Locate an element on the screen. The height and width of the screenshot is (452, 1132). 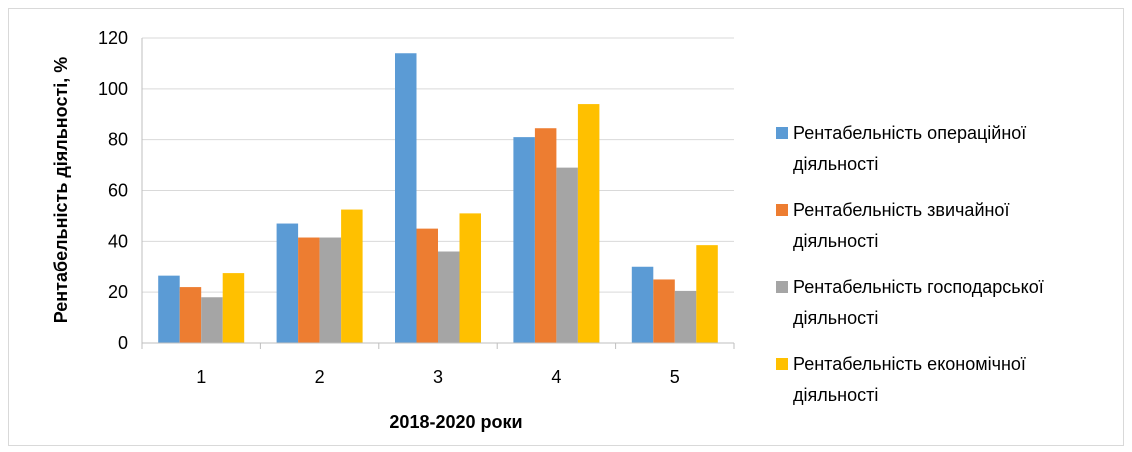
x-tick-label: 1 is located at coordinates (201, 377).